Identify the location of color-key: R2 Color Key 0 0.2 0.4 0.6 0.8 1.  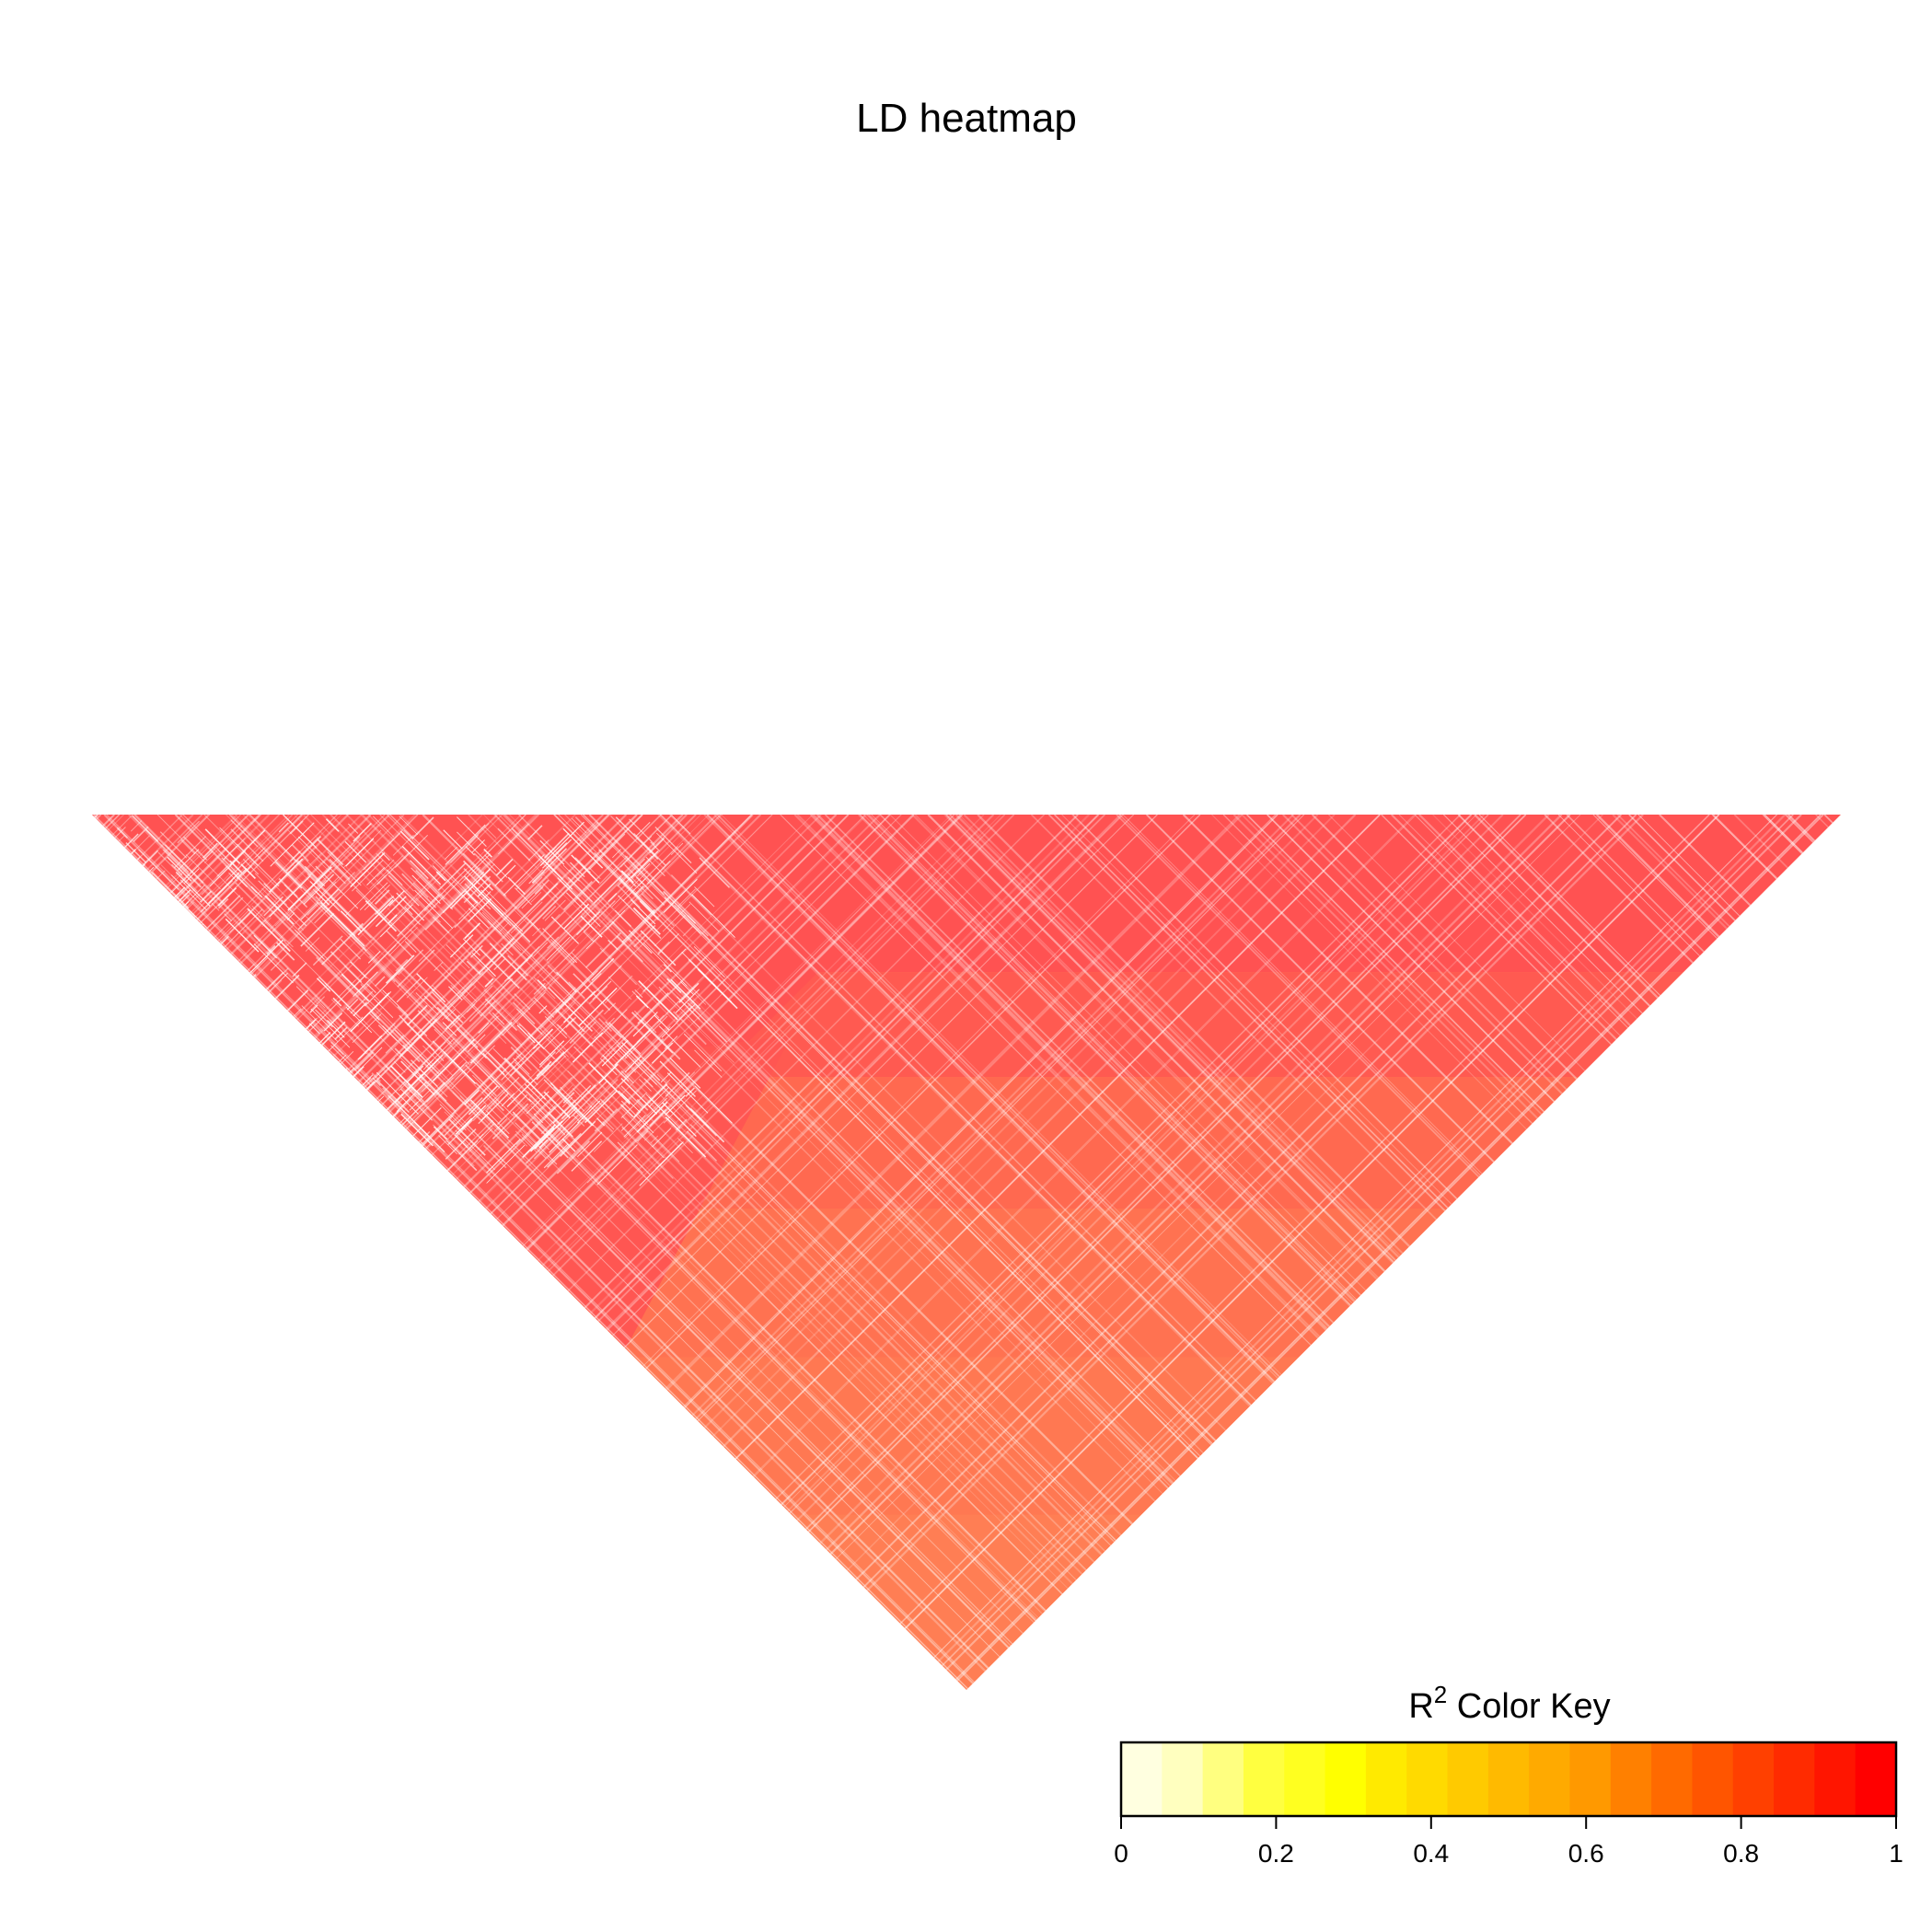
(1509, 1775).